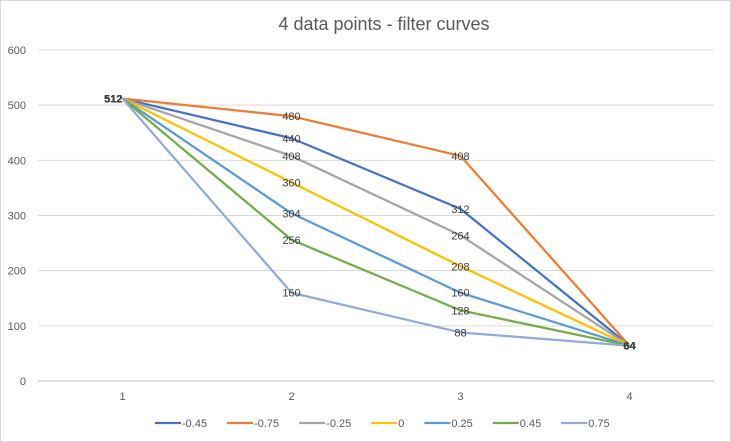 Image resolution: width=731 pixels, height=442 pixels. I want to click on data-label: 256, so click(291, 241).